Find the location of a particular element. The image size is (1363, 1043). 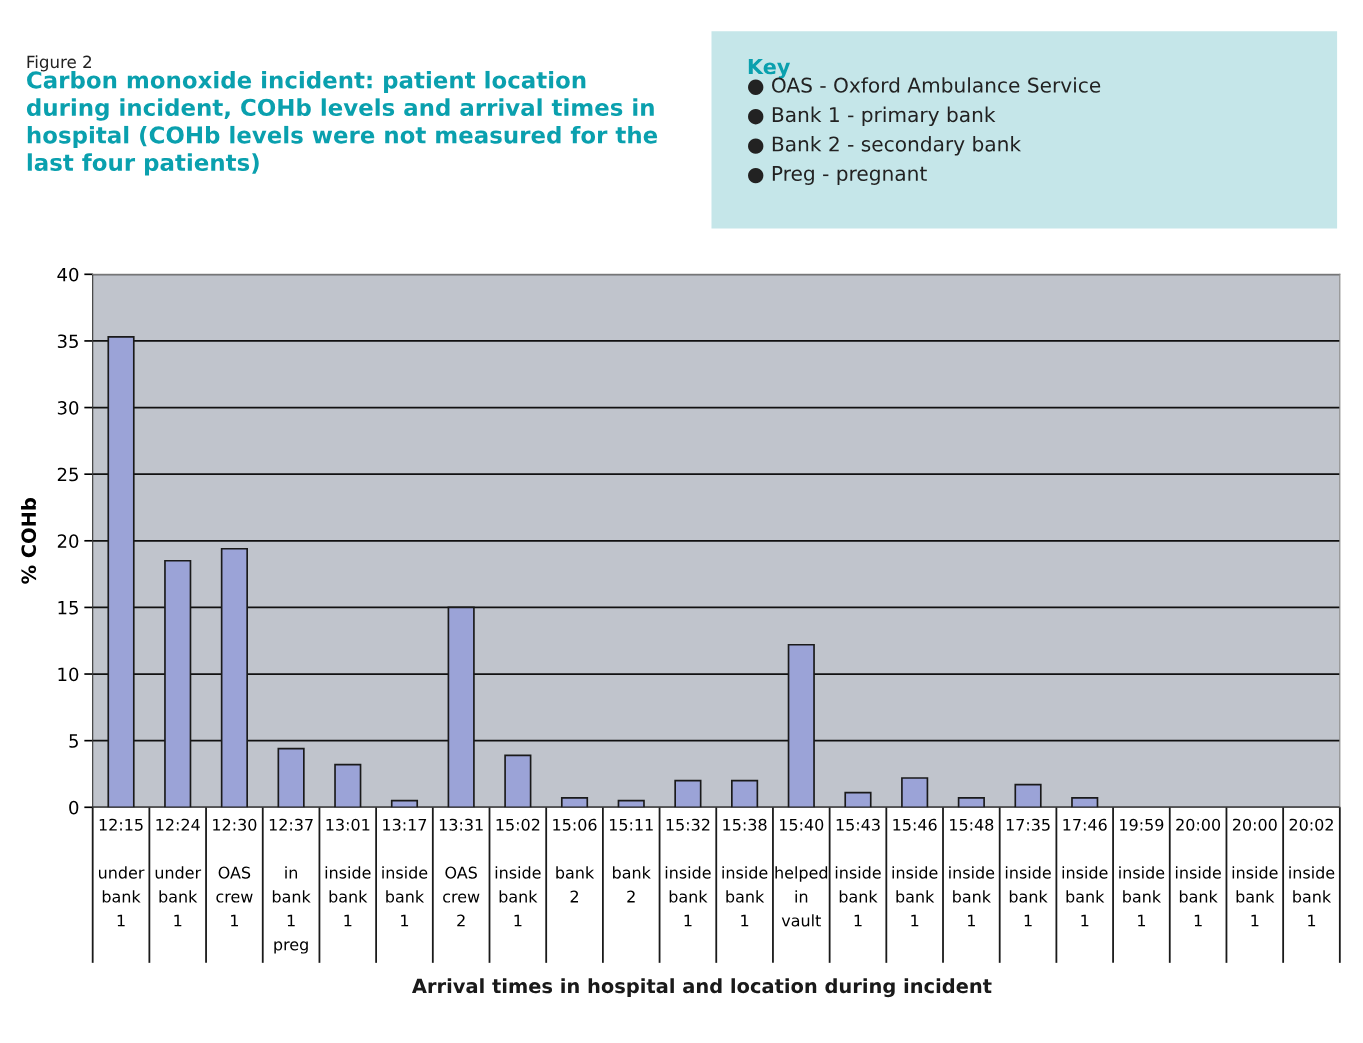

category-label: 17:46 inside bank 1 is located at coordinates (1085, 872).